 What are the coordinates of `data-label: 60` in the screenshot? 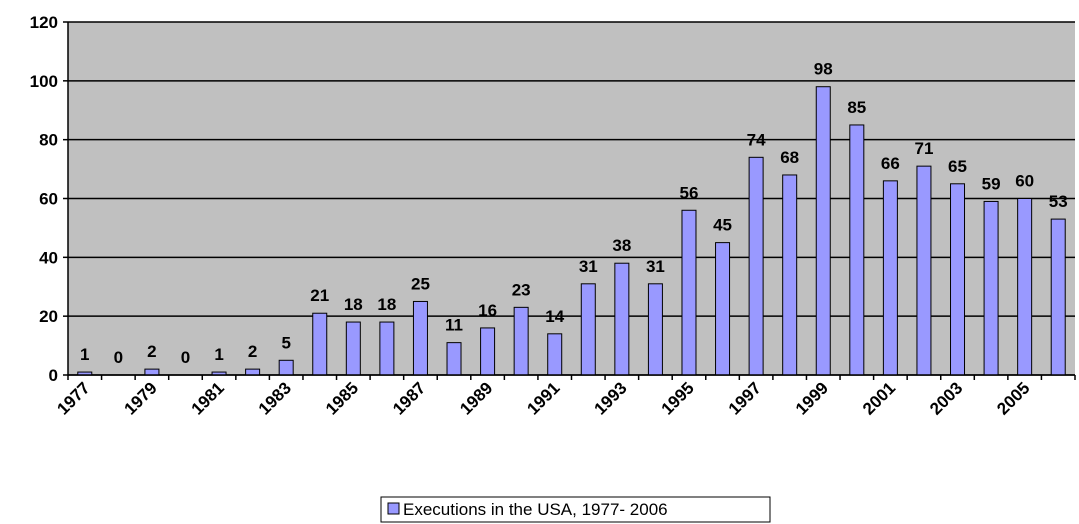 It's located at (1024, 181).